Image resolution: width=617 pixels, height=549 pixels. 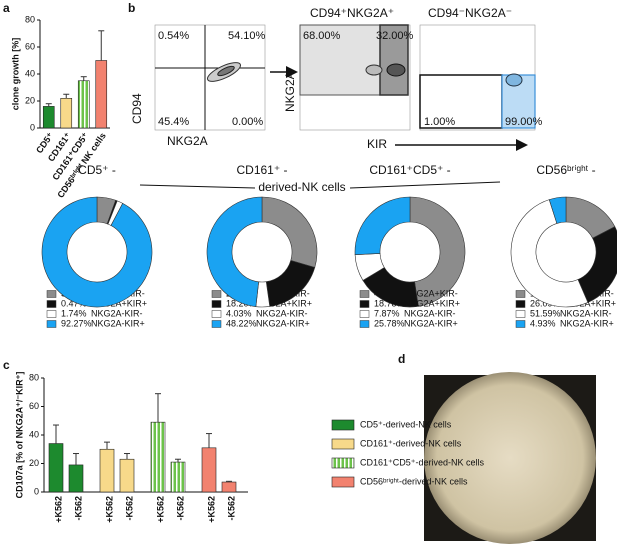 I want to click on legend-value: 25.78%, so click(x=389, y=323).